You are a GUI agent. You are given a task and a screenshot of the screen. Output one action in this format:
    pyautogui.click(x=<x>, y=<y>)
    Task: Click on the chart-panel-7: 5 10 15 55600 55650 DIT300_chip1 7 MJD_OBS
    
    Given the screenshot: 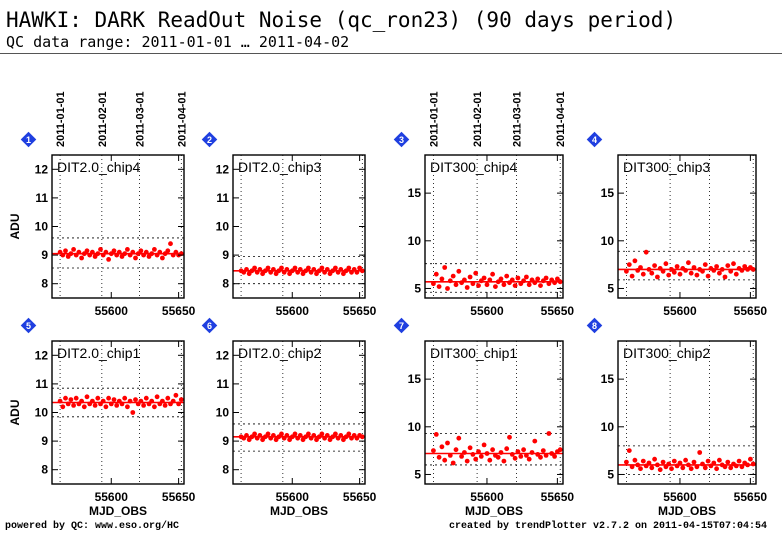 What is the action you would take?
    pyautogui.click(x=483, y=417)
    